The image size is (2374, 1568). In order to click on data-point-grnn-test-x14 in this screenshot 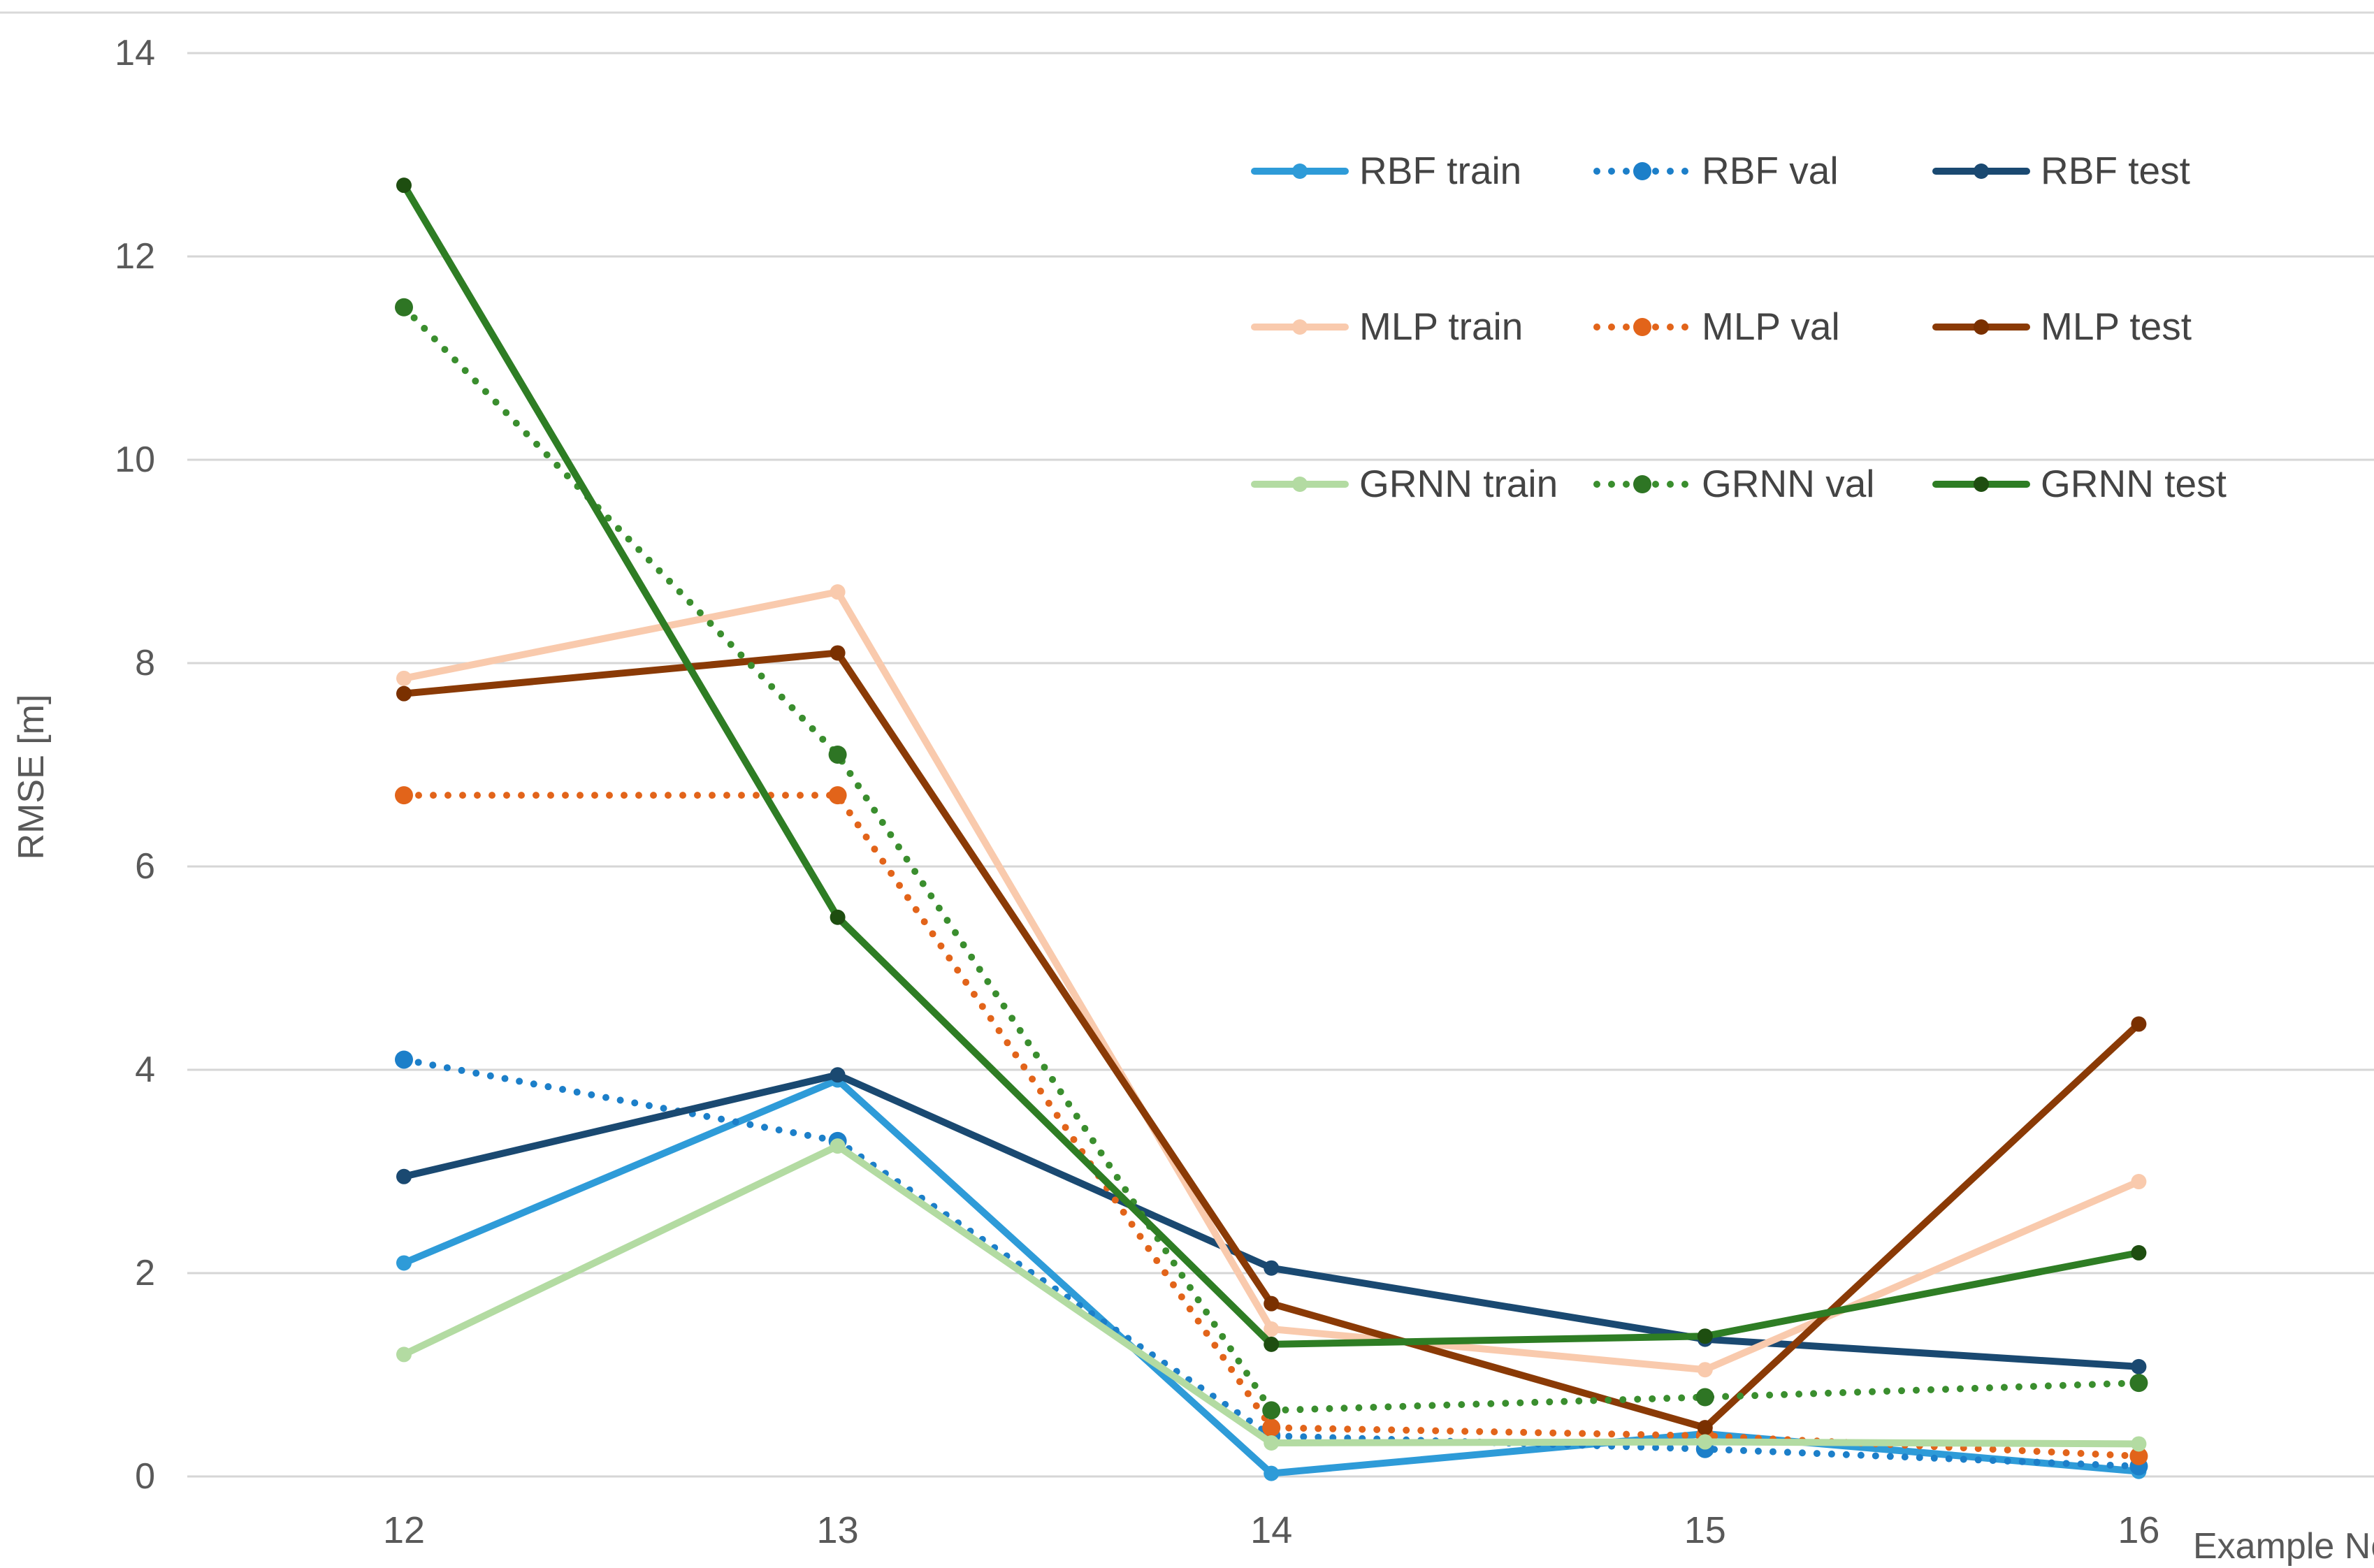, I will do `click(1272, 1344)`.